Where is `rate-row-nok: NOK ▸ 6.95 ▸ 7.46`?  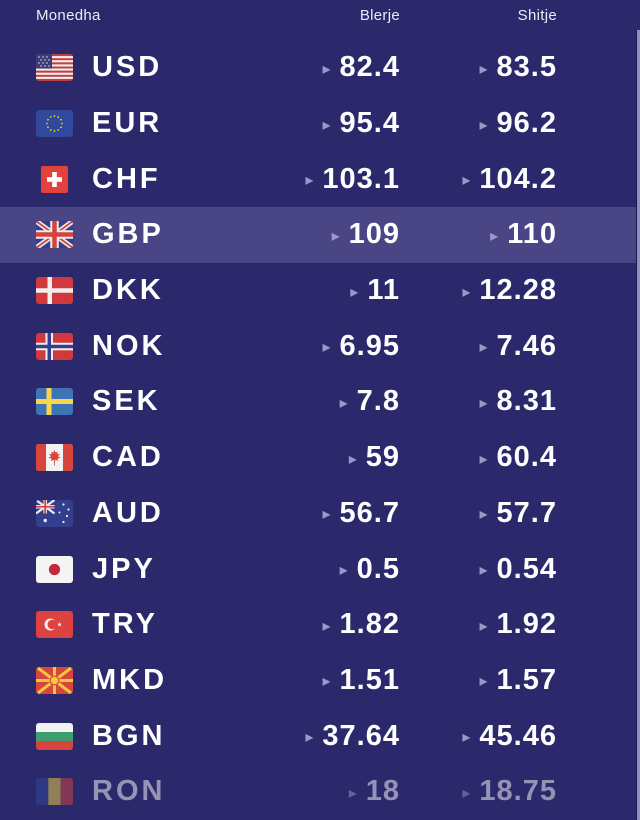 rate-row-nok: NOK ▸ 6.95 ▸ 7.46 is located at coordinates (320, 346).